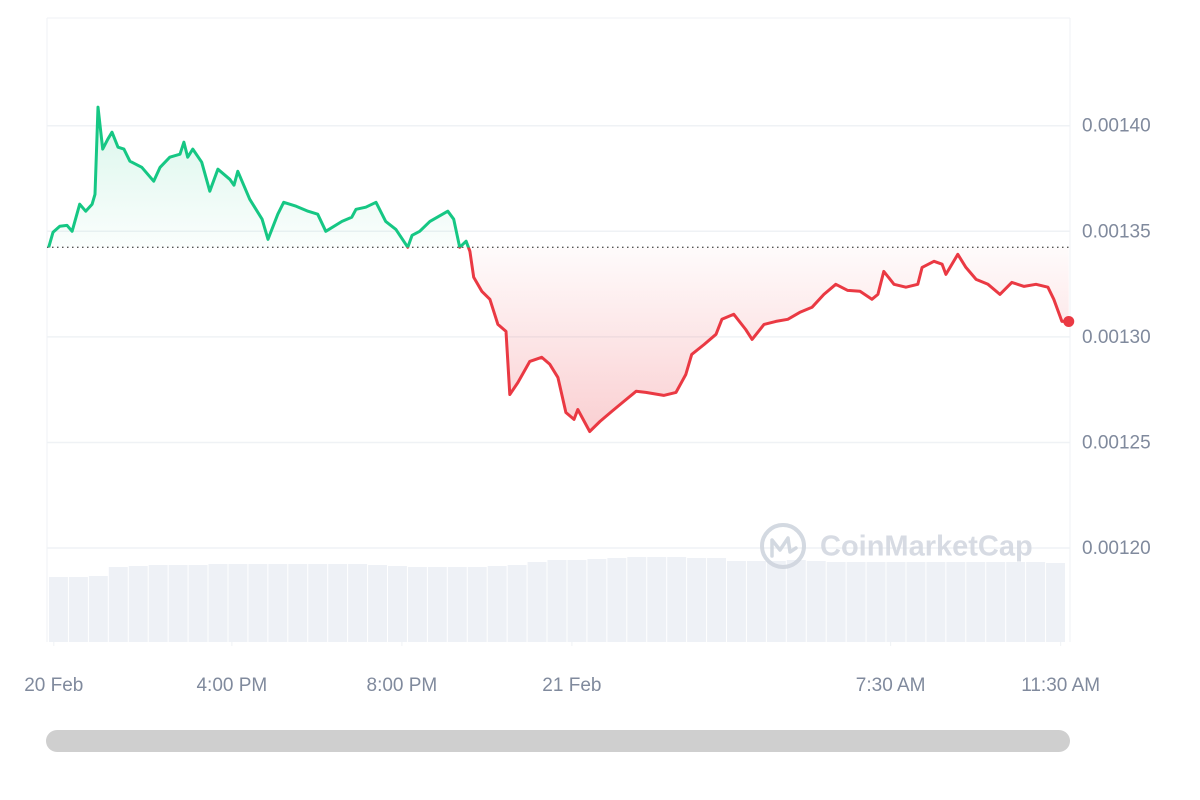  I want to click on x-tick-label: 8:00 PM, so click(402, 685).